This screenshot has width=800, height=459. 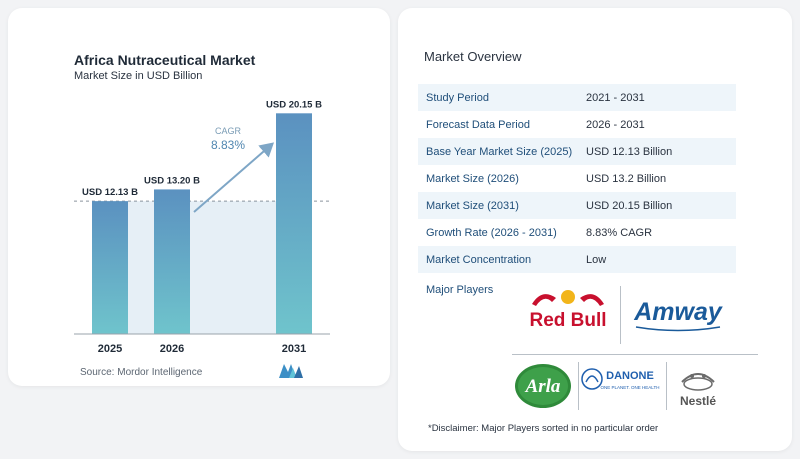 I want to click on mordor-logo-icon, so click(x=291, y=371).